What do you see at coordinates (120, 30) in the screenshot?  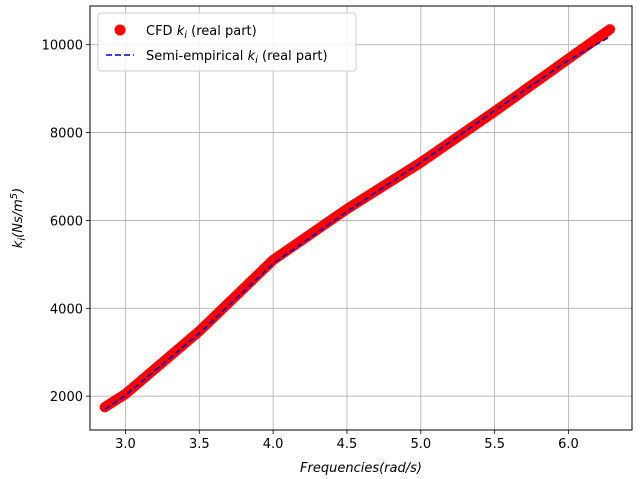 I see `legend-marker-cfd` at bounding box center [120, 30].